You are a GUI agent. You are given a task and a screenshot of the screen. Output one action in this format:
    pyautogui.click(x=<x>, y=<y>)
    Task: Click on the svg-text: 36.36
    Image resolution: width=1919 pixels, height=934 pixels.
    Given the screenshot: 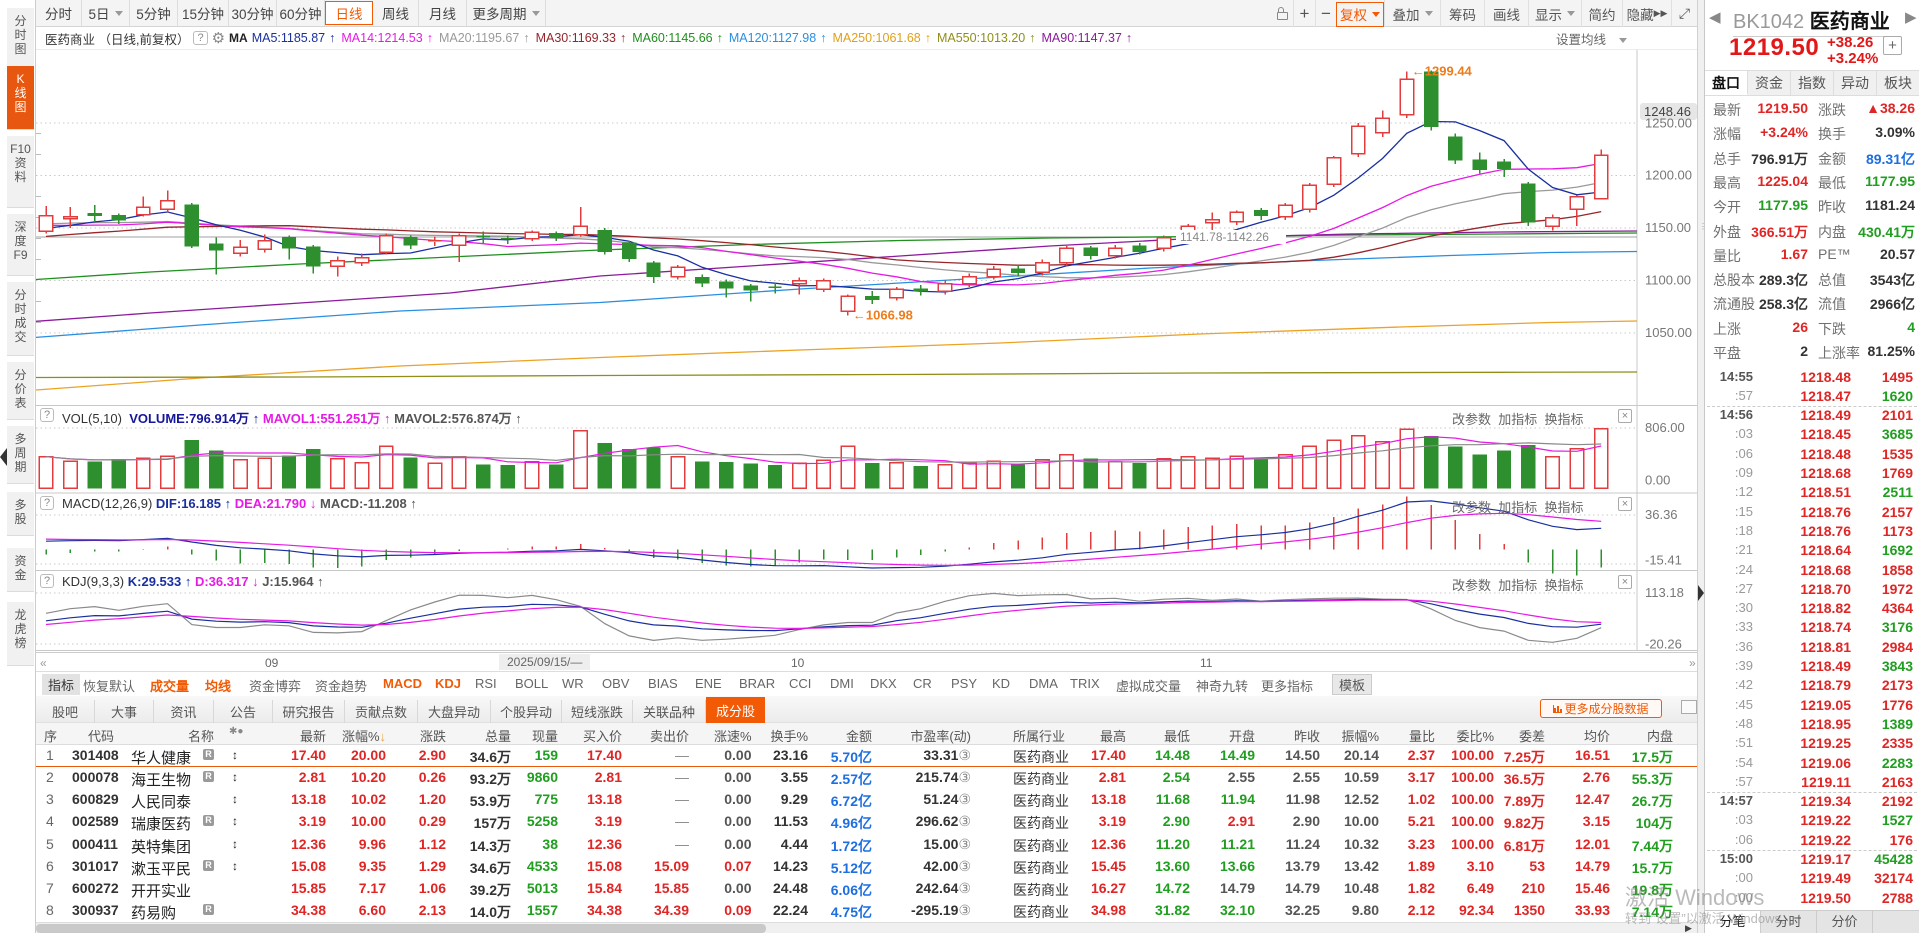 What is the action you would take?
    pyautogui.click(x=1661, y=514)
    